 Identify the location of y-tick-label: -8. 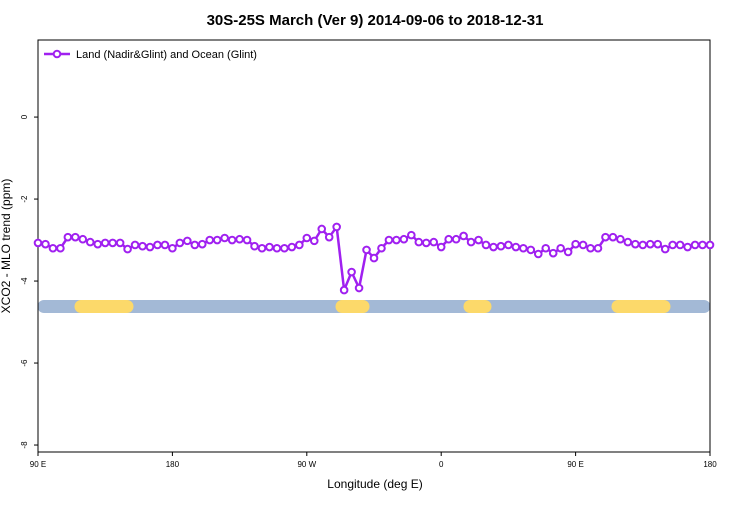
(24, 445).